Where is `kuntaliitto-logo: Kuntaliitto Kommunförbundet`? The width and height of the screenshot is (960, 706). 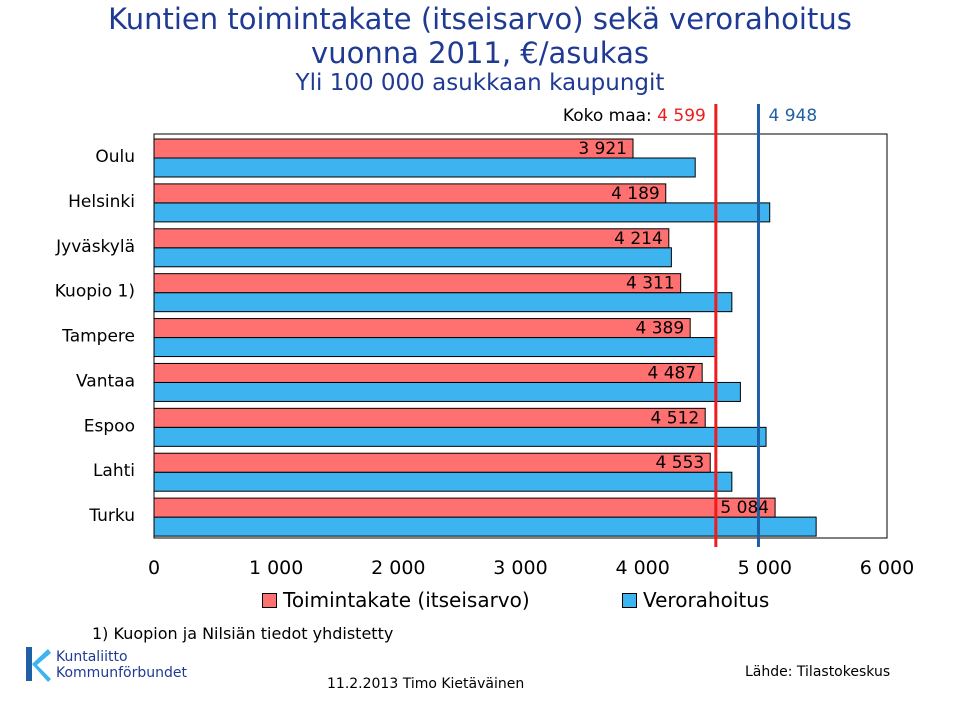 kuntaliitto-logo: Kuntaliitto Kommunförbundet is located at coordinates (124, 666).